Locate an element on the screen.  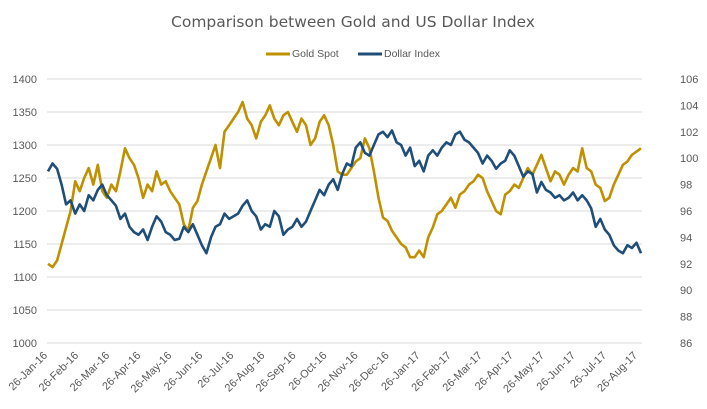
y-left-tick-label: 1400 is located at coordinates (25, 80).